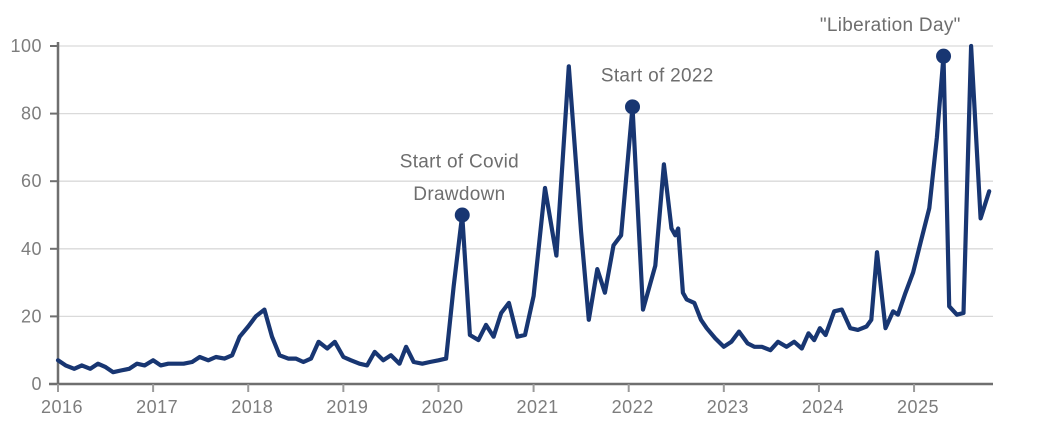  I want to click on x-tick-label-2024: 2024, so click(823, 407).